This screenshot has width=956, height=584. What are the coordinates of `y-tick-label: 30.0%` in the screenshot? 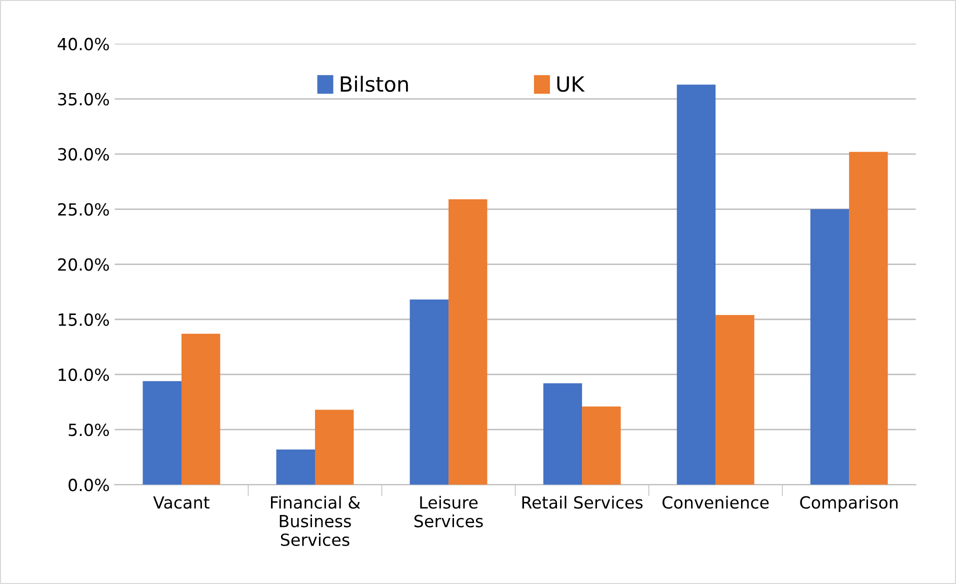 It's located at (83, 154).